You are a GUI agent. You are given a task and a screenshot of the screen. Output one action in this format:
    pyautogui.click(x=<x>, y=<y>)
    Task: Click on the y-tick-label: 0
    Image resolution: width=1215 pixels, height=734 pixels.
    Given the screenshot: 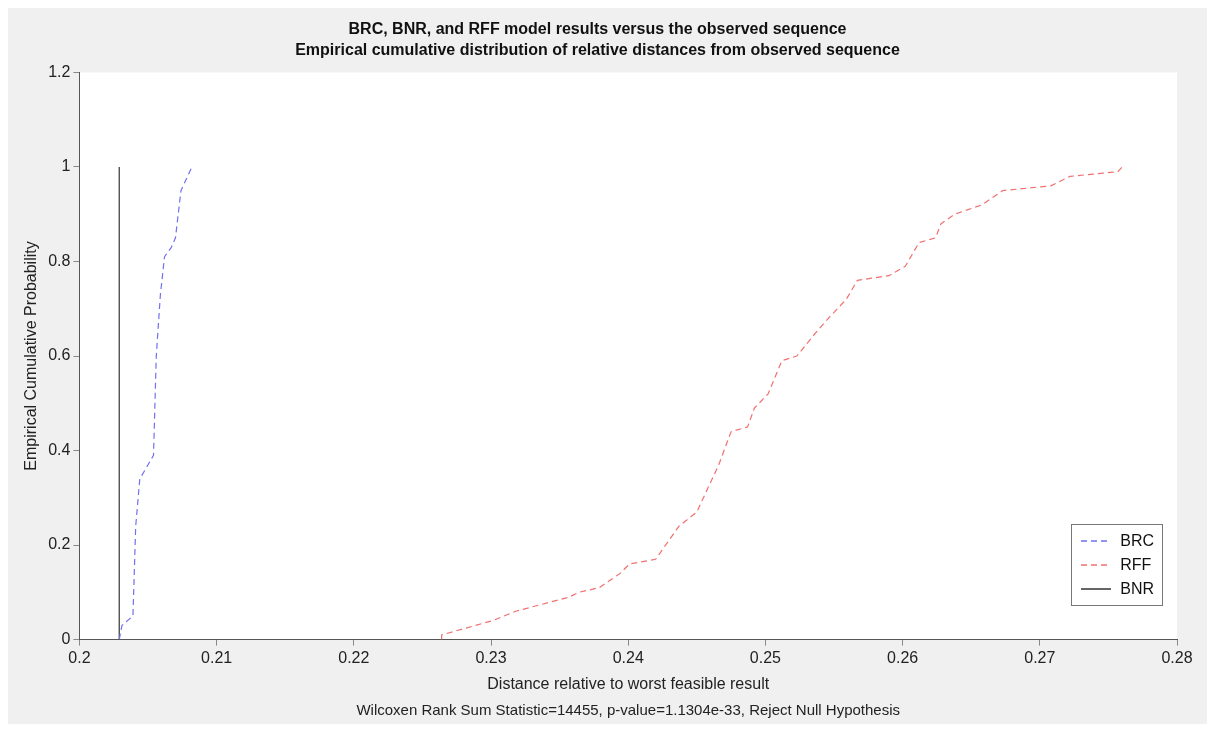 What is the action you would take?
    pyautogui.click(x=66, y=639)
    